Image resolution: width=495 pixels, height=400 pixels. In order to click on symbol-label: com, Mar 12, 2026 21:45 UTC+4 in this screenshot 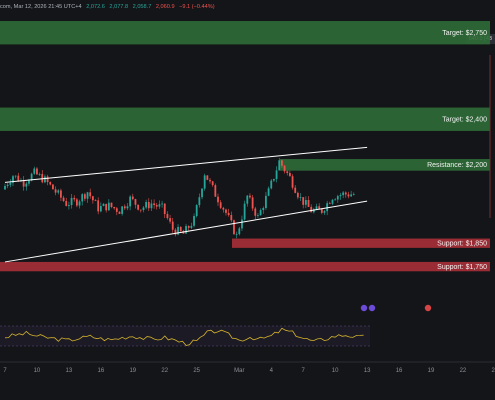, I will do `click(41, 7)`.